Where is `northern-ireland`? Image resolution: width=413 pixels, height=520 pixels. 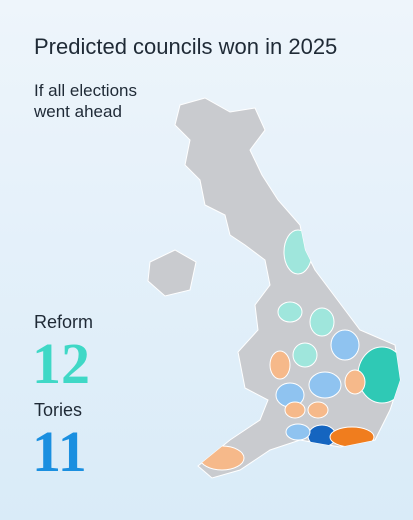
northern-ireland is located at coordinates (172, 273).